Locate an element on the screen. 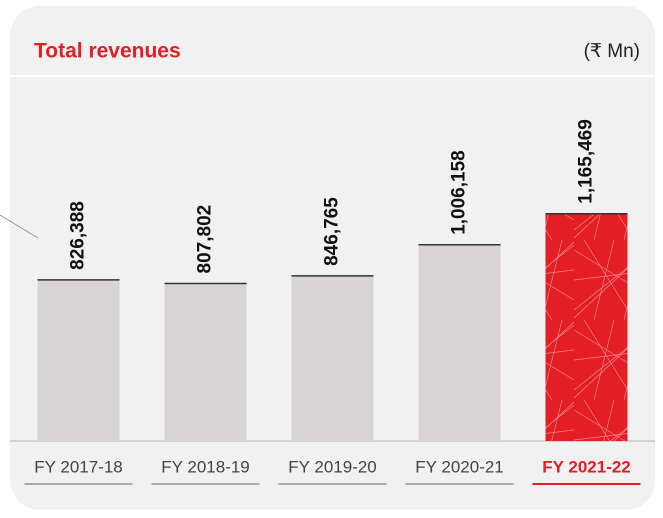  x-tick-label: FY 2018-19 is located at coordinates (205, 466).